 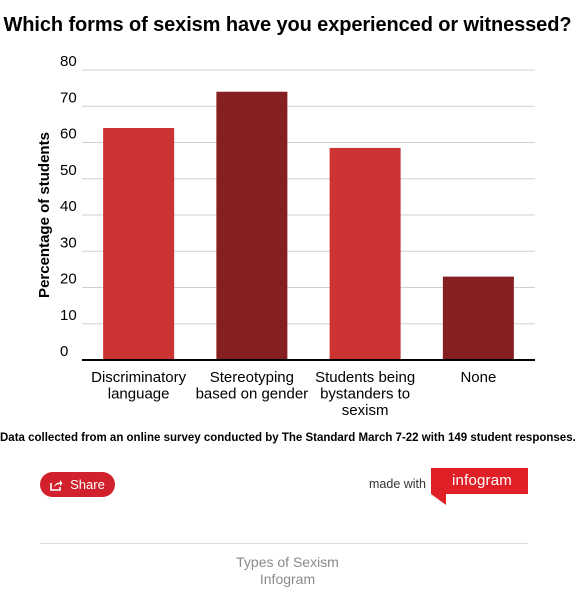 I want to click on infogram-logo-text: infogram, so click(x=482, y=480).